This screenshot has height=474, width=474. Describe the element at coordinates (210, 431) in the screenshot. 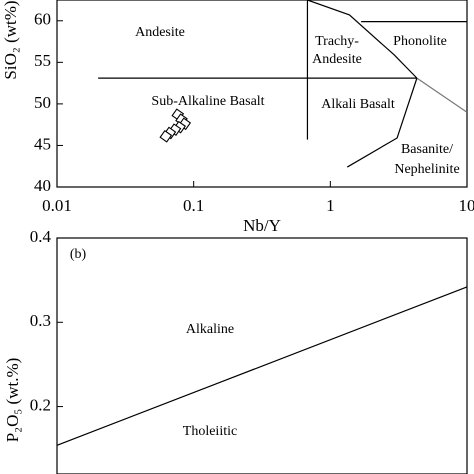

I see `field-label: Tholeiitic` at that location.